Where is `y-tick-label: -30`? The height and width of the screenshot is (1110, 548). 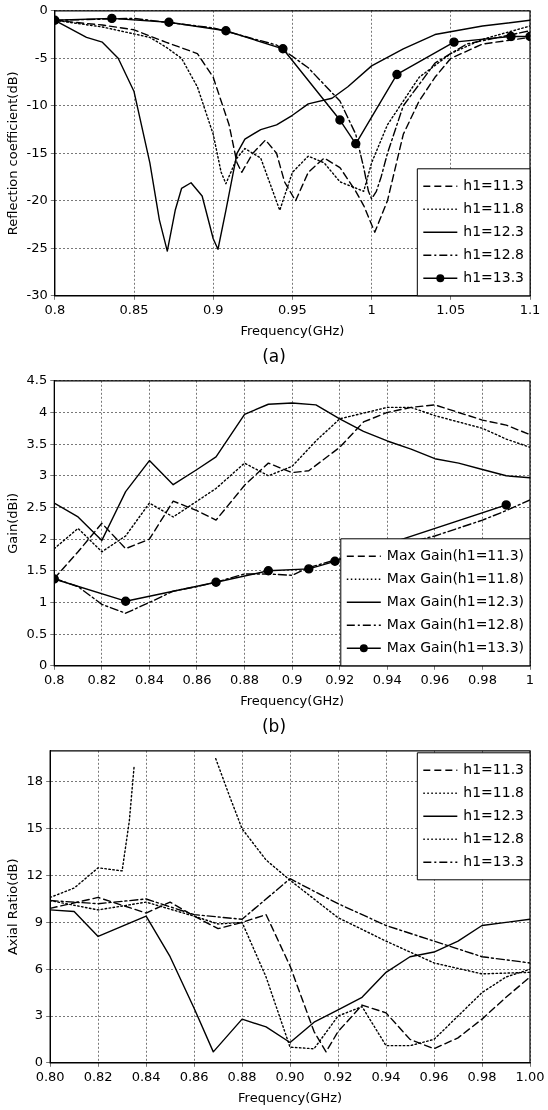 y-tick-label: -30 is located at coordinates (37, 295).